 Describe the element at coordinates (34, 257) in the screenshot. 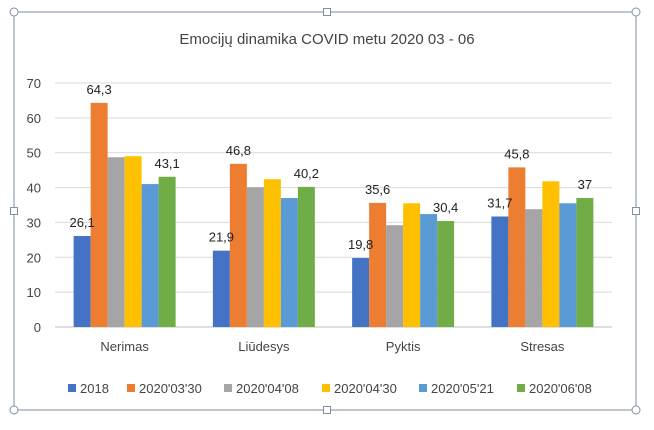

I see `y-tick-label: 20` at that location.